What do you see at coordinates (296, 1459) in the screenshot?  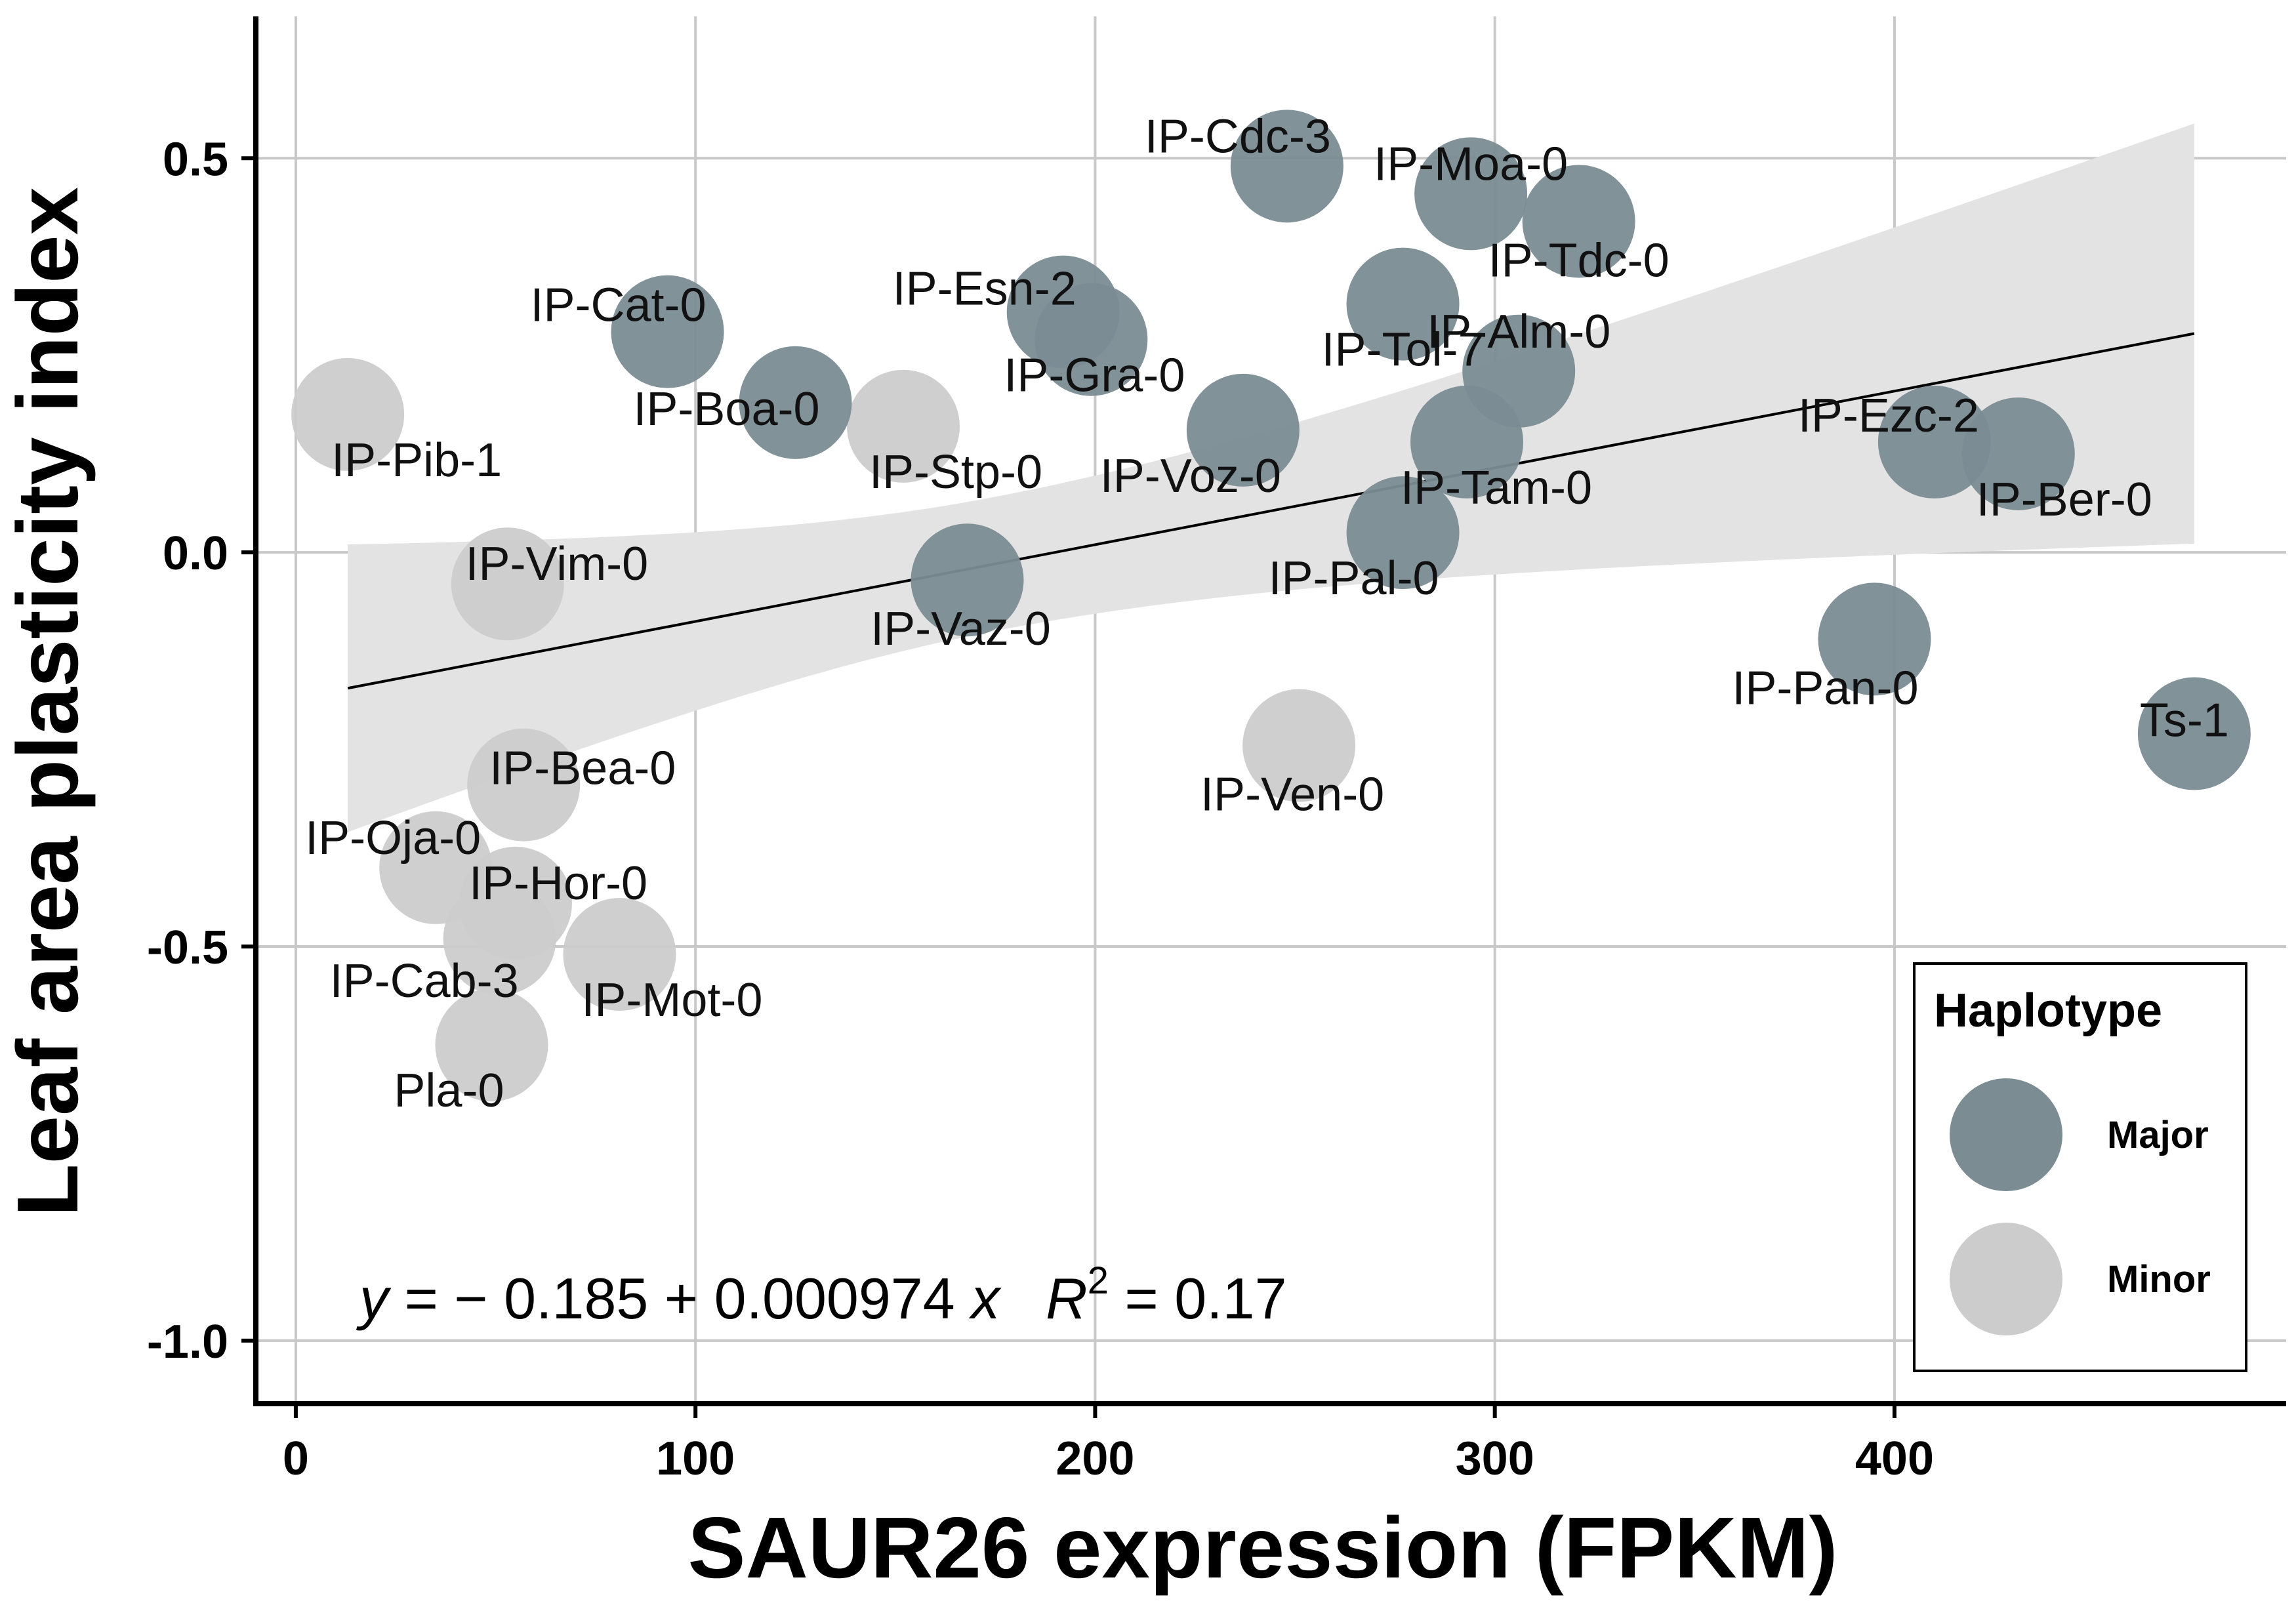 I see `x-tick-label-0: 0` at bounding box center [296, 1459].